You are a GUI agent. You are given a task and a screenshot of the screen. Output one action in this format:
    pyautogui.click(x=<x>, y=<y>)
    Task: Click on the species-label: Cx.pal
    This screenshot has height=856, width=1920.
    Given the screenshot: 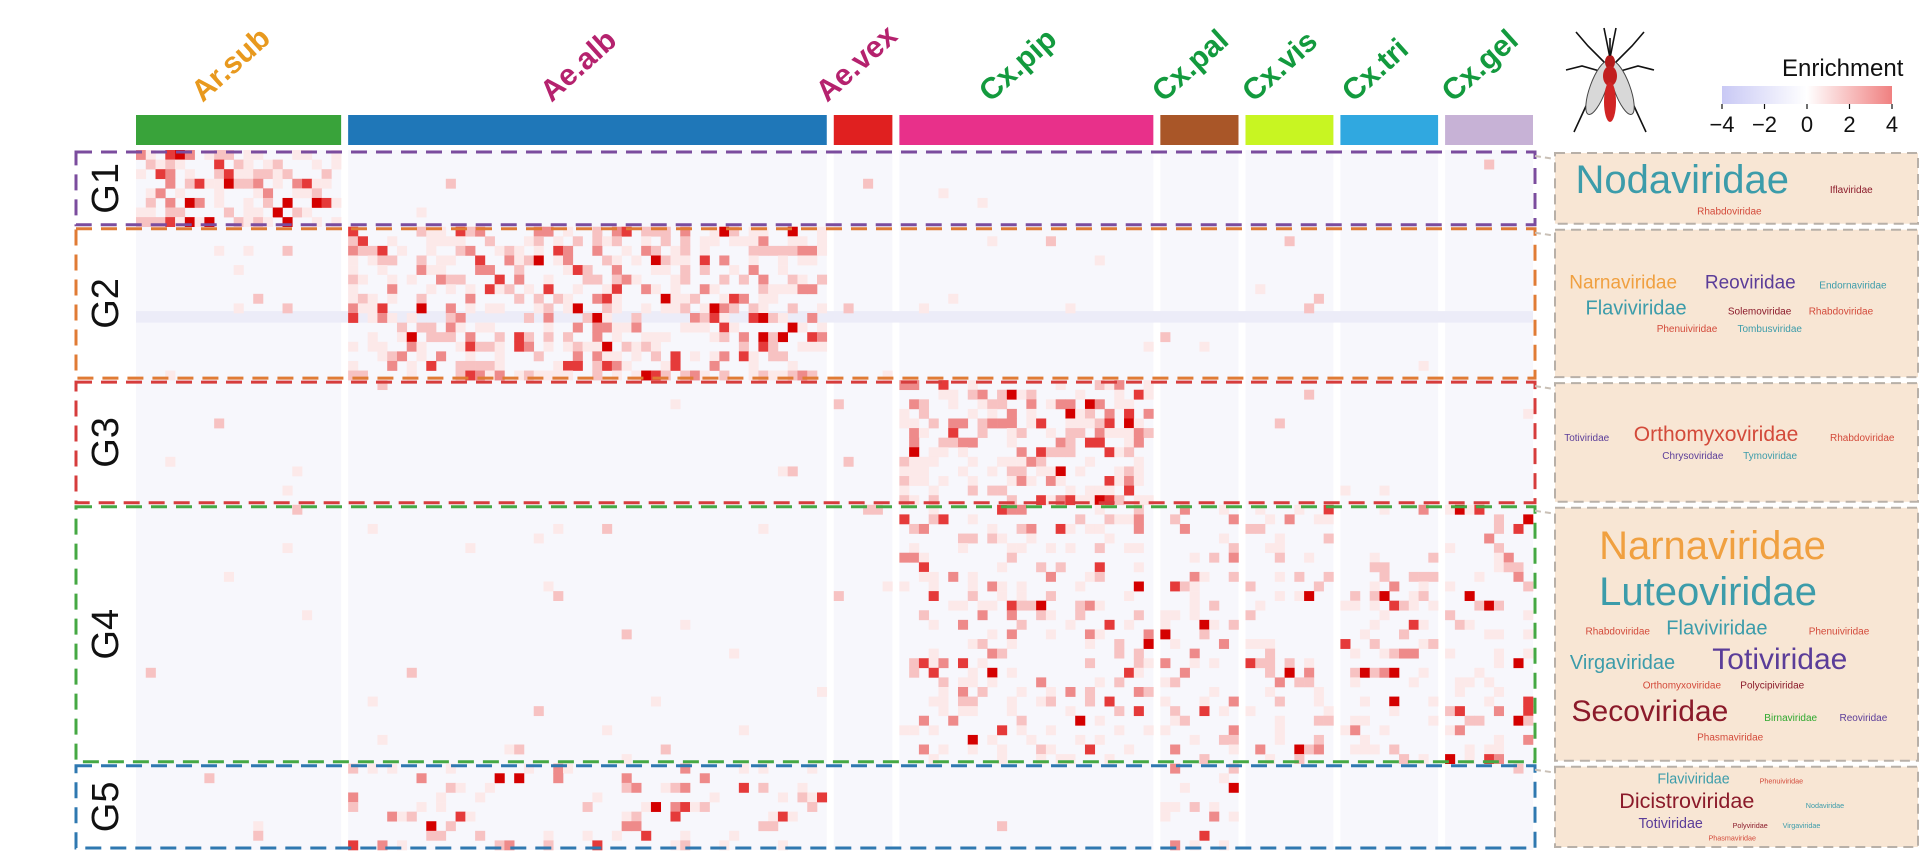 What is the action you would take?
    pyautogui.click(x=1190, y=65)
    